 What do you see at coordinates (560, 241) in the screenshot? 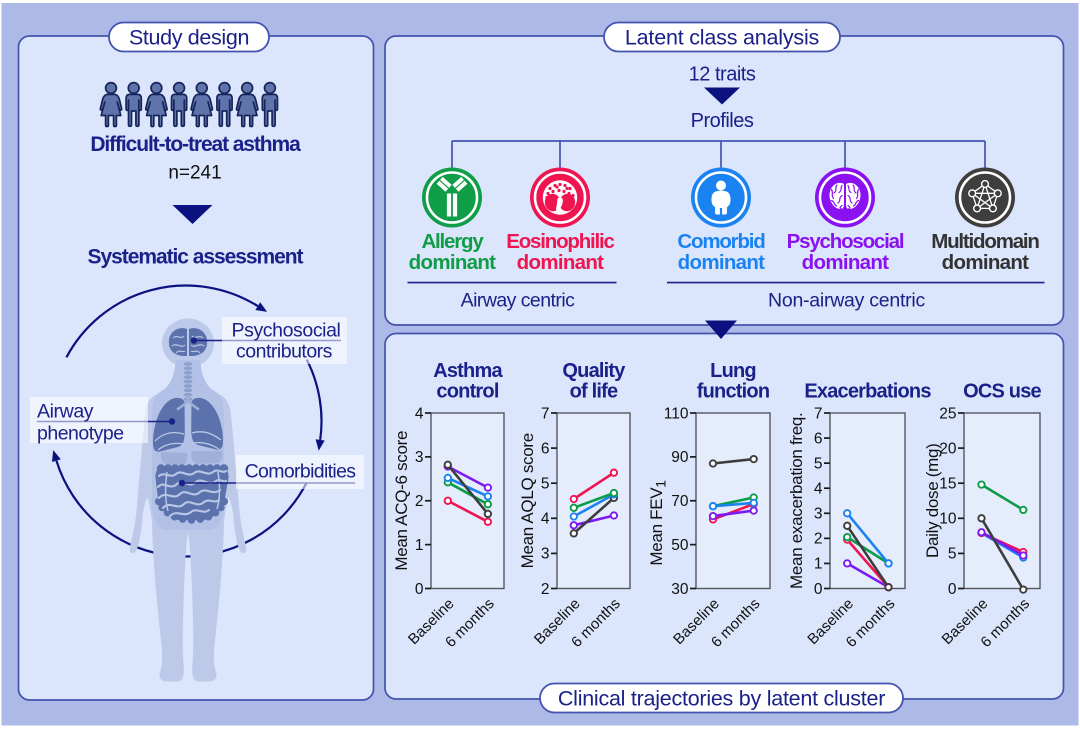
I see `svg-text: Eosinophilic` at bounding box center [560, 241].